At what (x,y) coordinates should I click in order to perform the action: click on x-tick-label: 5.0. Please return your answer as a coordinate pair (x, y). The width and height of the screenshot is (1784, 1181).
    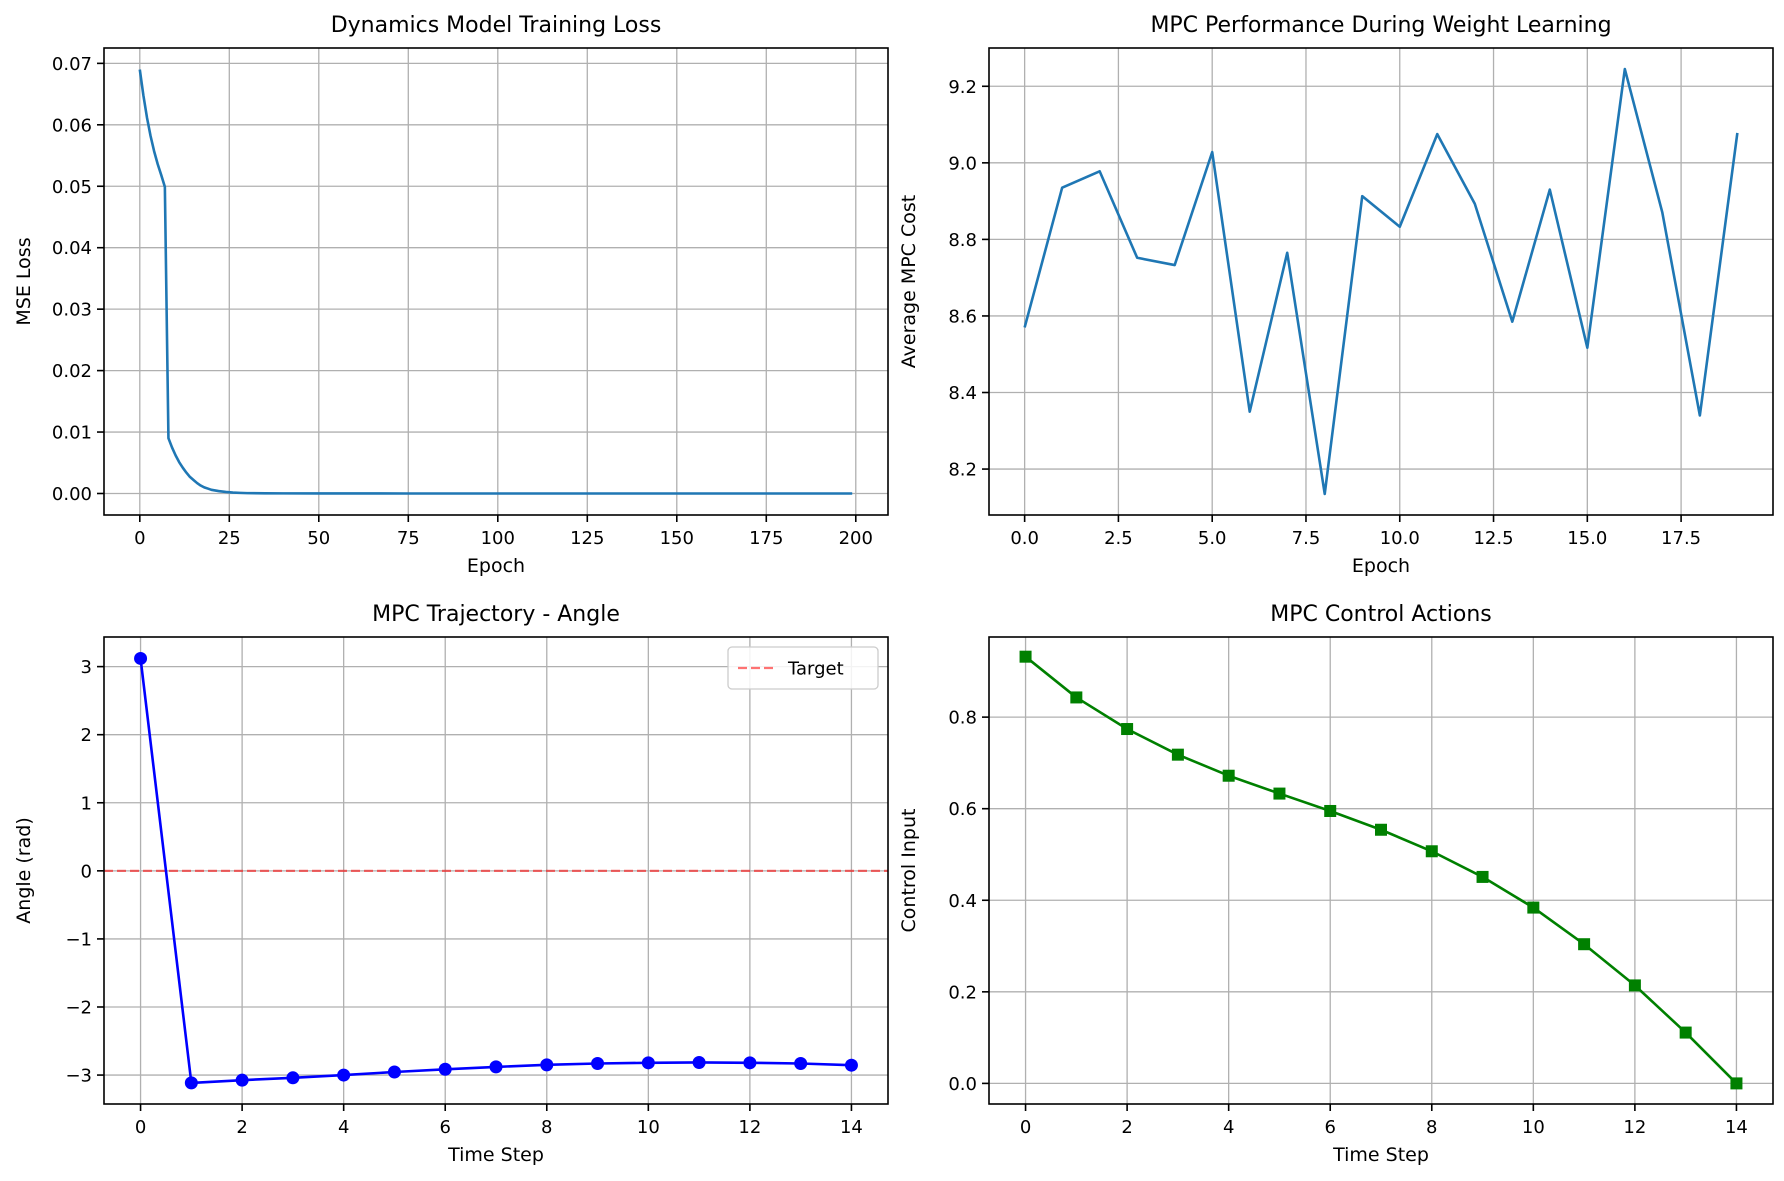
    Looking at the image, I should click on (1212, 538).